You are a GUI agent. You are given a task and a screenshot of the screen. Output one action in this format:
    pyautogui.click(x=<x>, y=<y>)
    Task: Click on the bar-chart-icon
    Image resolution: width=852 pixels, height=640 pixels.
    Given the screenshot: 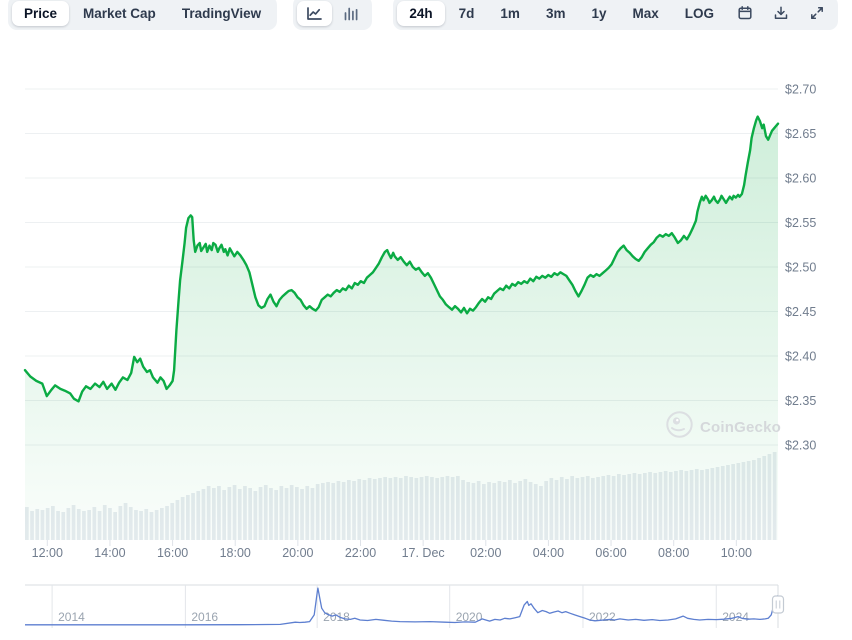 What is the action you would take?
    pyautogui.click(x=351, y=13)
    